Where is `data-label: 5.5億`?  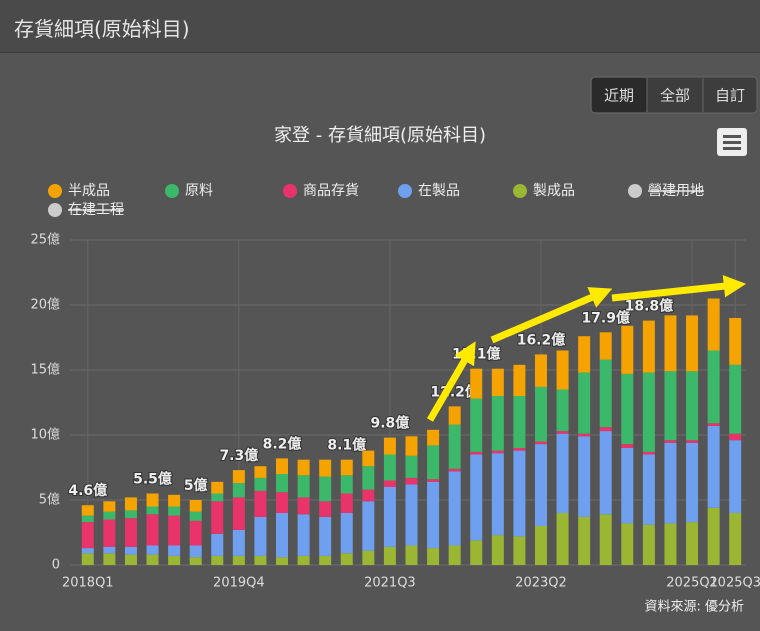
data-label: 5.5億 is located at coordinates (152, 479).